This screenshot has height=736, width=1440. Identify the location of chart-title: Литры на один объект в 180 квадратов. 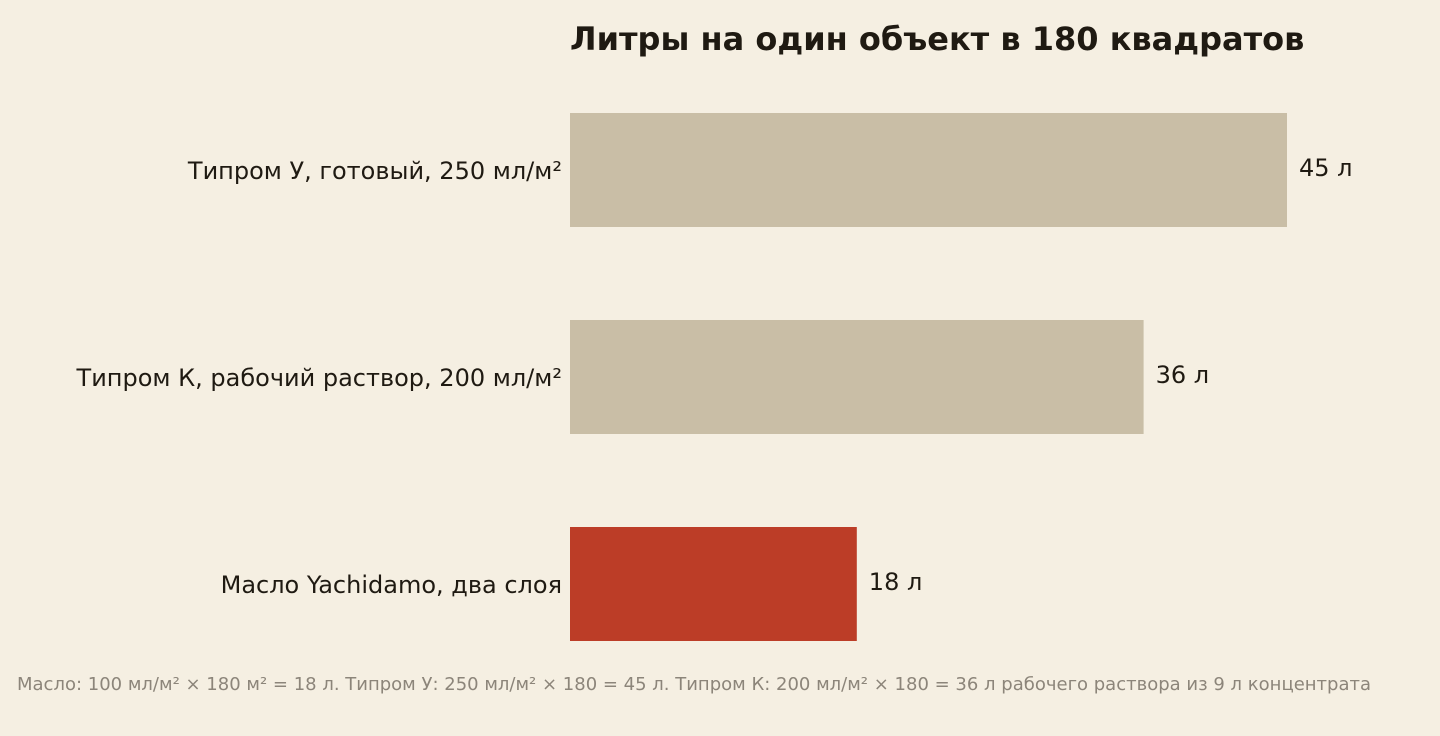
(937, 39).